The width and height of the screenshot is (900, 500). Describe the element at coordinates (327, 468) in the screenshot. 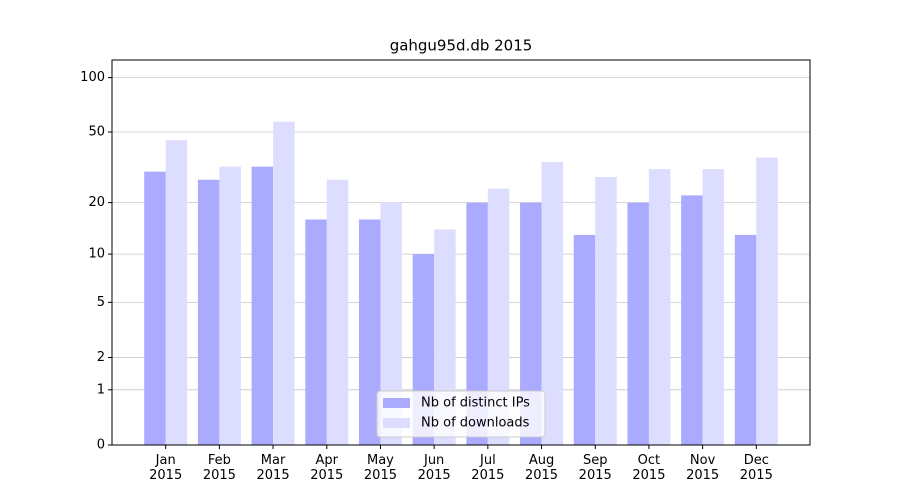

I see `x-tick-label: Apr 2015` at that location.